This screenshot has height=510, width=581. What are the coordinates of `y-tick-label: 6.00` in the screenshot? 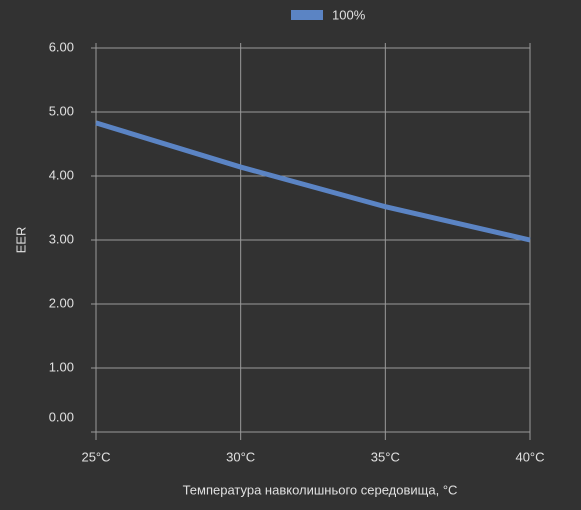 It's located at (61, 46).